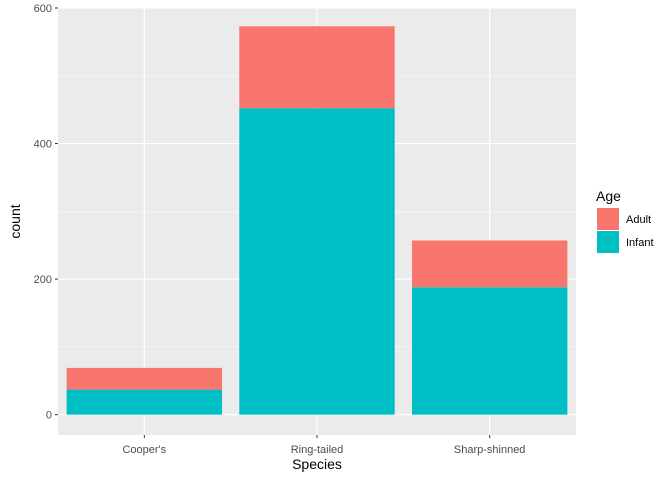 The image size is (672, 480). Describe the element at coordinates (46, 212) in the screenshot. I see `y-axis-ticks: 0 200 400 600` at that location.